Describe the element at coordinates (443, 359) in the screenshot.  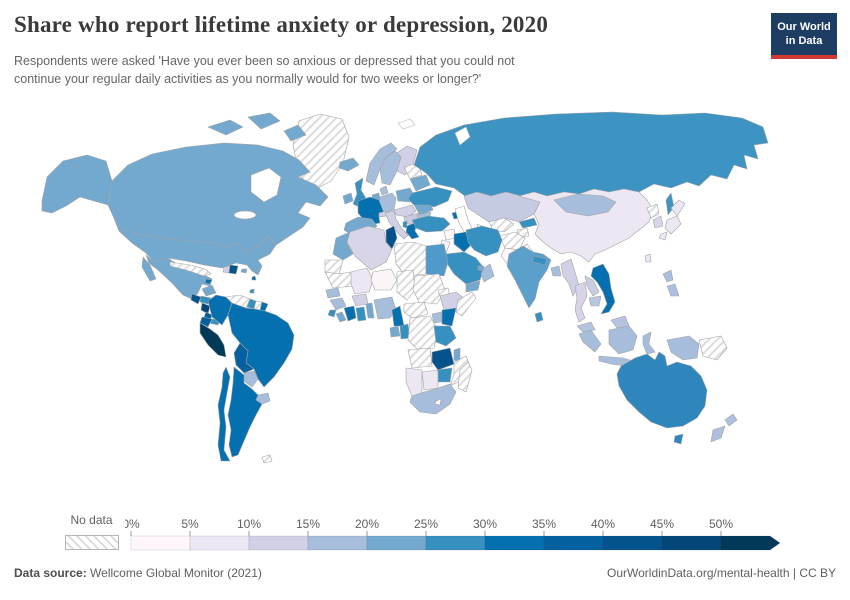
I see `country-zambia` at that location.